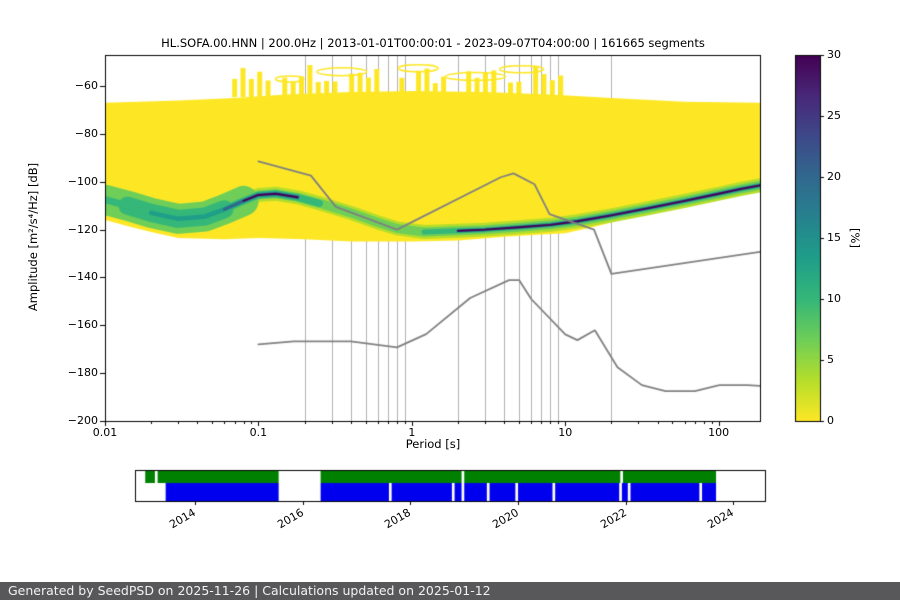 This screenshot has height=600, width=900. Describe the element at coordinates (258, 432) in the screenshot. I see `x-tick-label: 0.1` at that location.